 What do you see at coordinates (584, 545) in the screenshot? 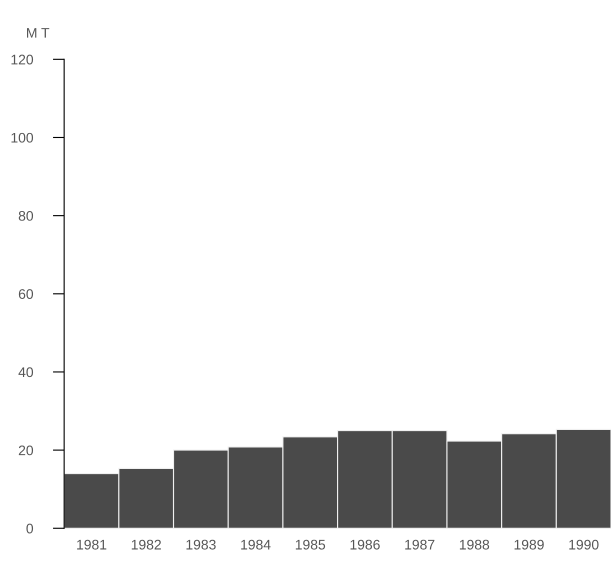
I see `x-tick-label: 1990` at bounding box center [584, 545].